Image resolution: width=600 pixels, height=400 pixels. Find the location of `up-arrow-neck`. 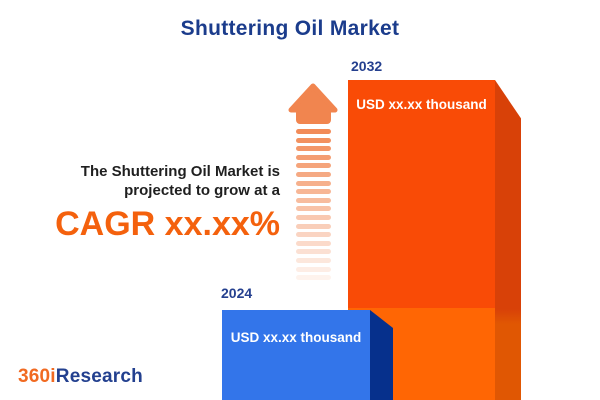

up-arrow-neck is located at coordinates (313, 116).